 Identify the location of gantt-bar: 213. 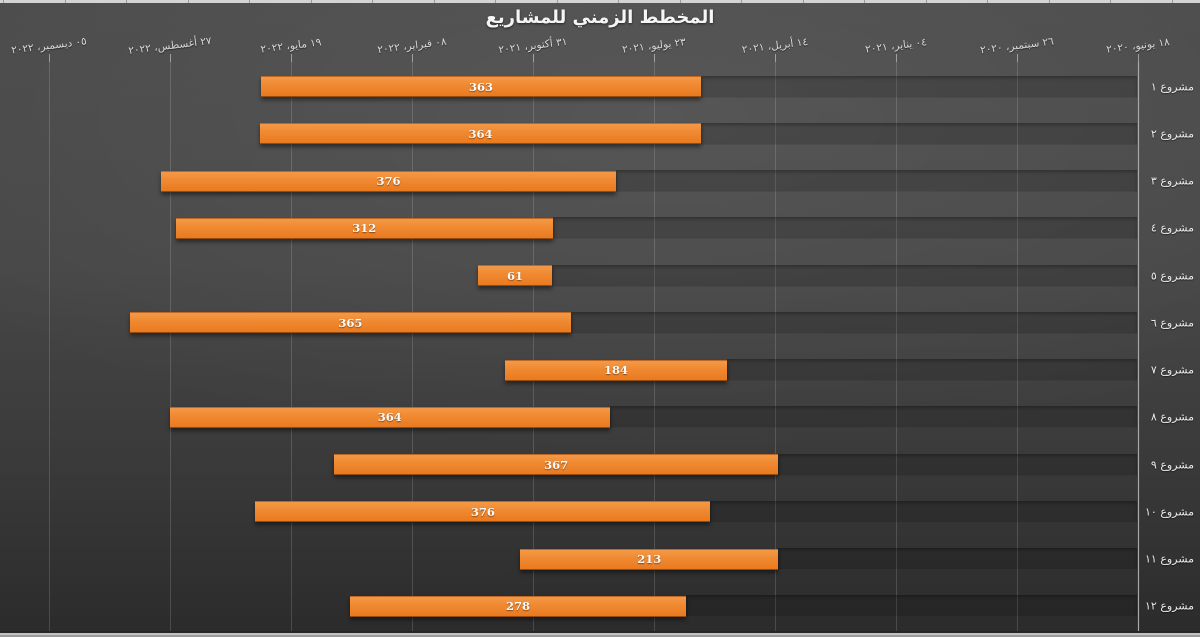
(649, 559).